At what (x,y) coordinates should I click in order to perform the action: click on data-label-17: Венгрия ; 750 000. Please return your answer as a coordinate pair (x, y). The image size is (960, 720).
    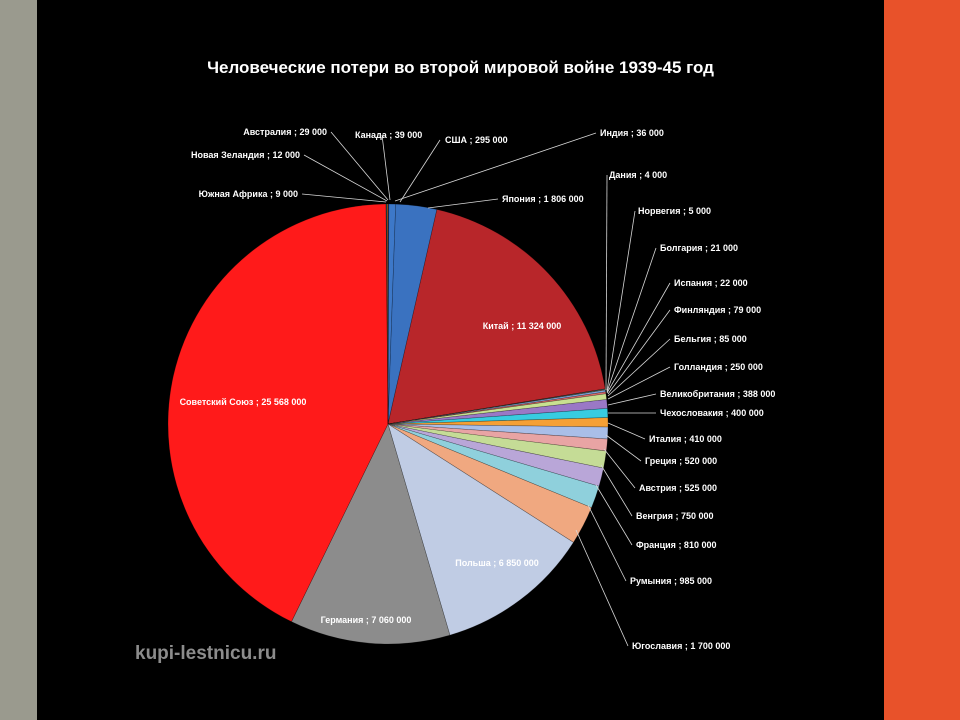
    Looking at the image, I should click on (675, 516).